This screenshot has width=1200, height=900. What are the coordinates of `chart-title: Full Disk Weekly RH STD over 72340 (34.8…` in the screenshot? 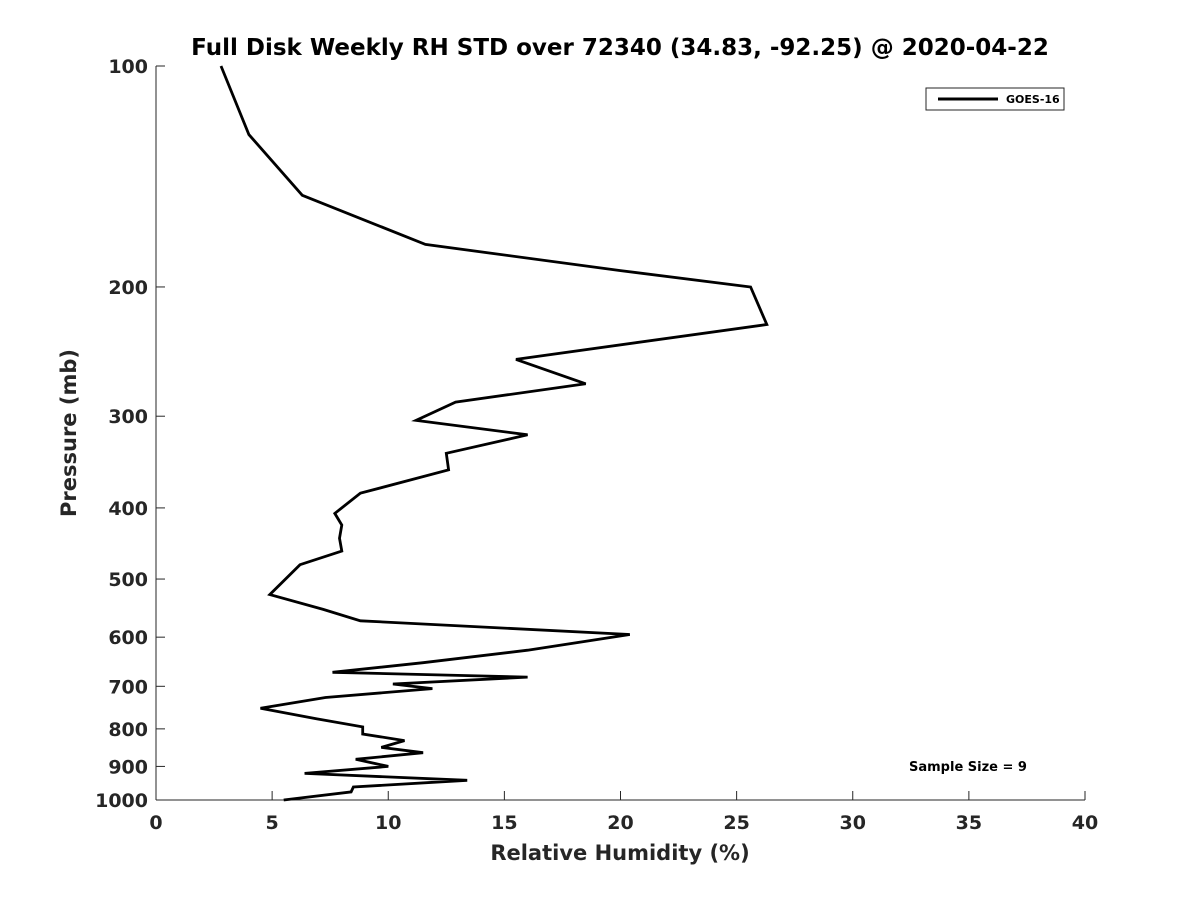 It's located at (620, 48).